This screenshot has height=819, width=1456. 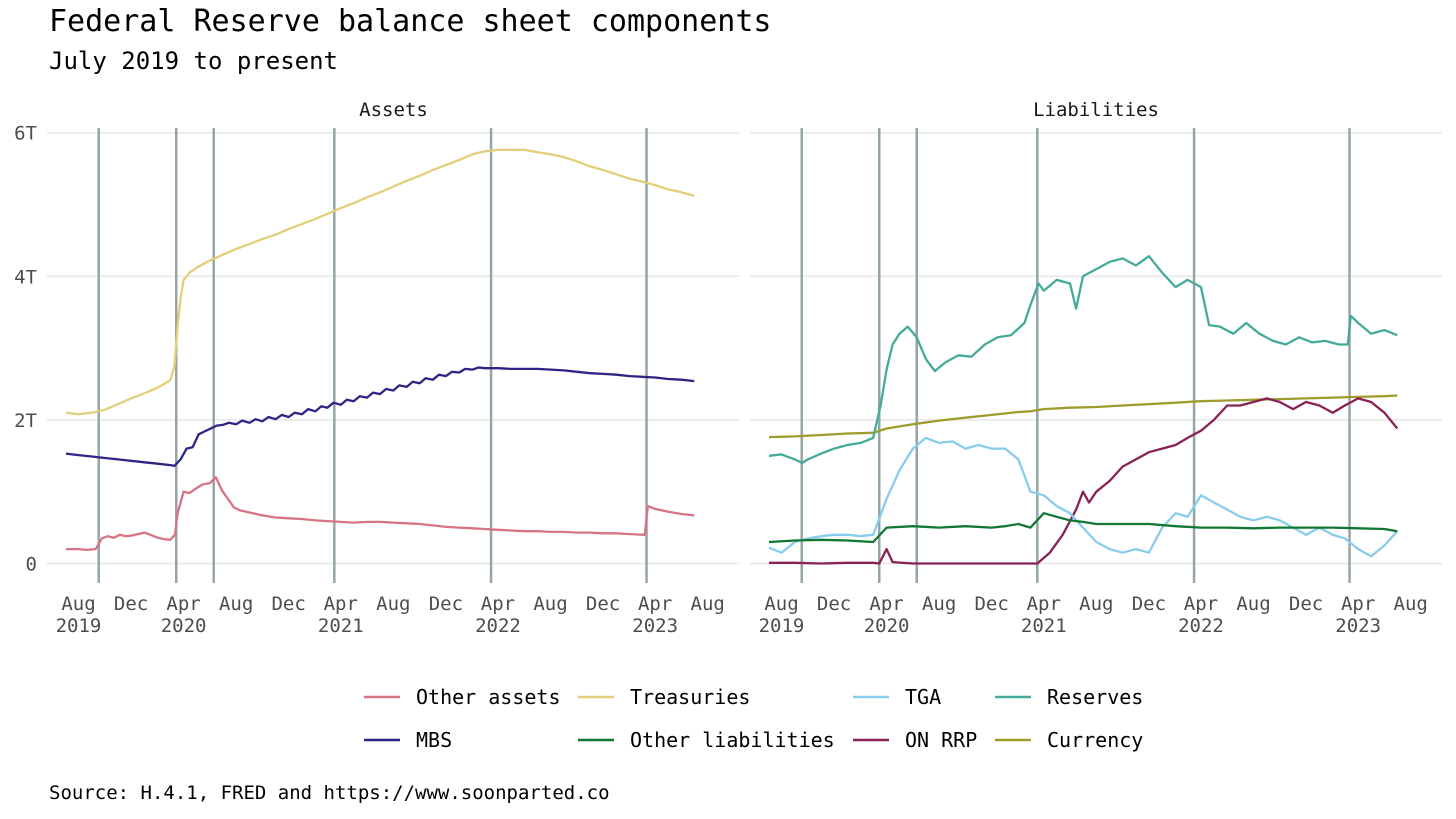 What do you see at coordinates (897, 697) in the screenshot?
I see `legend-item-tga: TGA` at bounding box center [897, 697].